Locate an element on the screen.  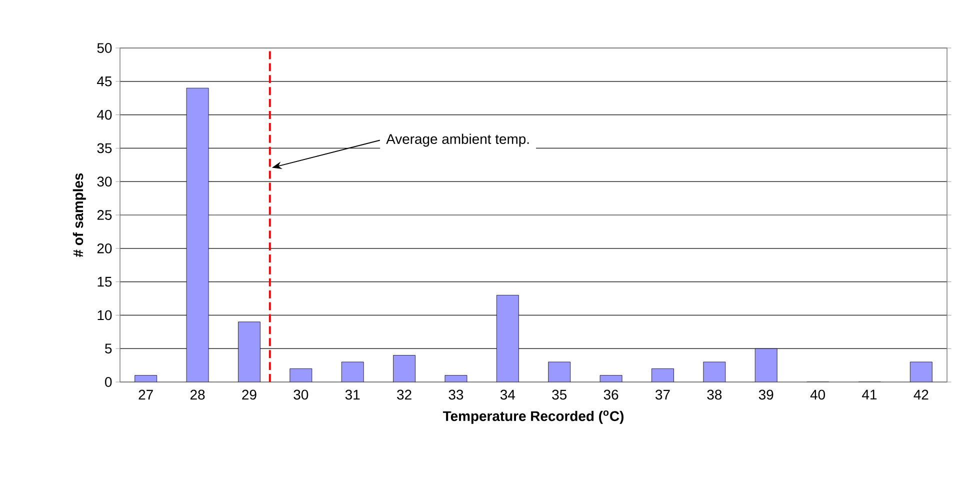
y-tick-label: 10 is located at coordinates (105, 315).